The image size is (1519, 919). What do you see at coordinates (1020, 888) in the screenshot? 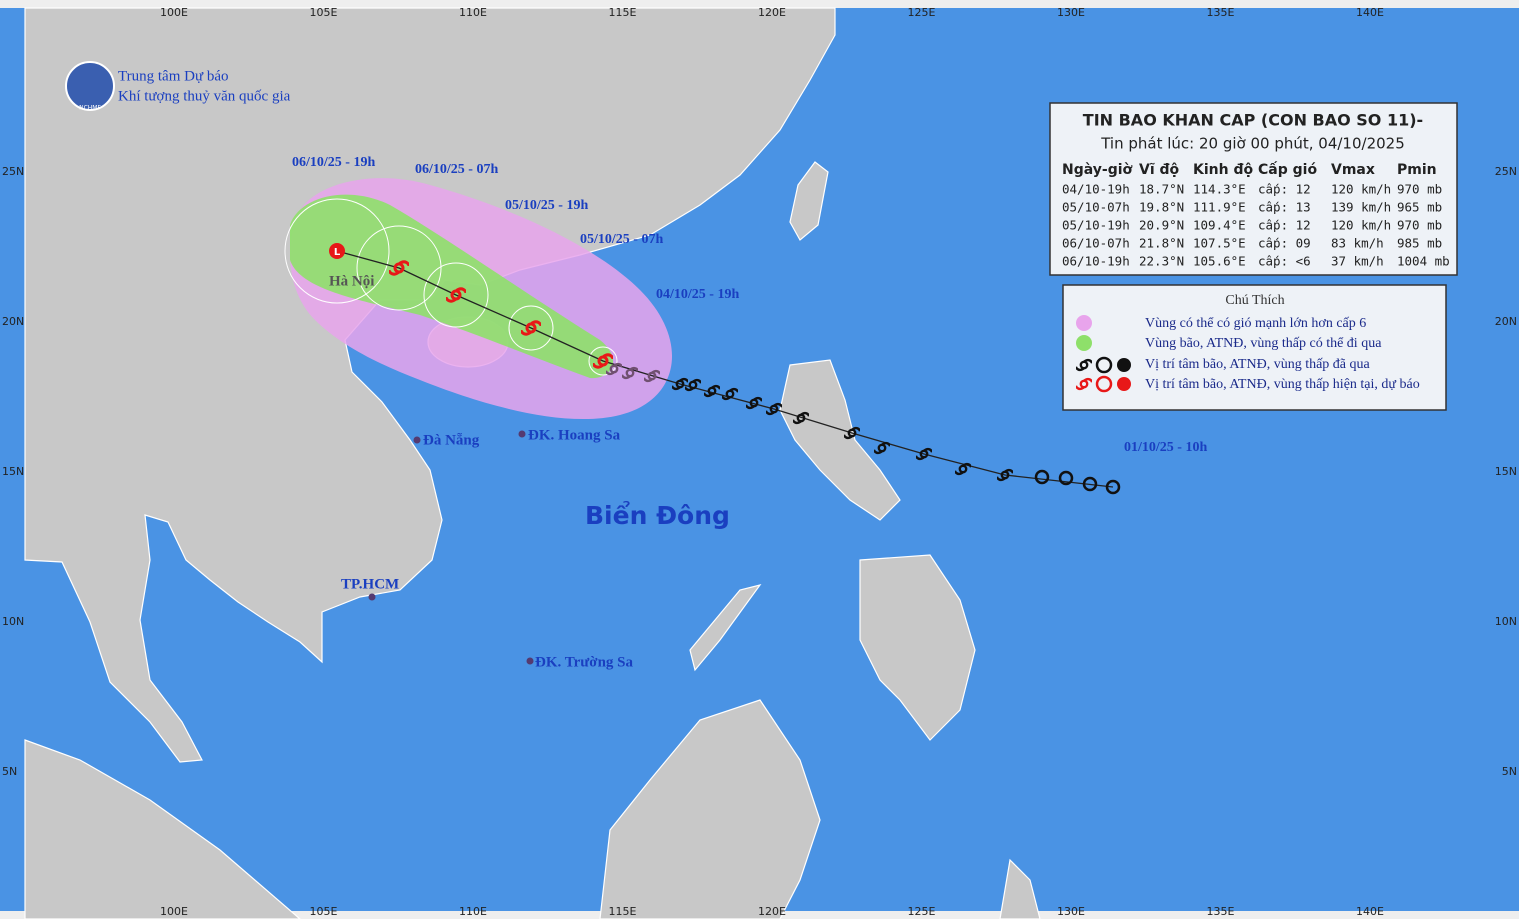
I see `island` at bounding box center [1020, 888].